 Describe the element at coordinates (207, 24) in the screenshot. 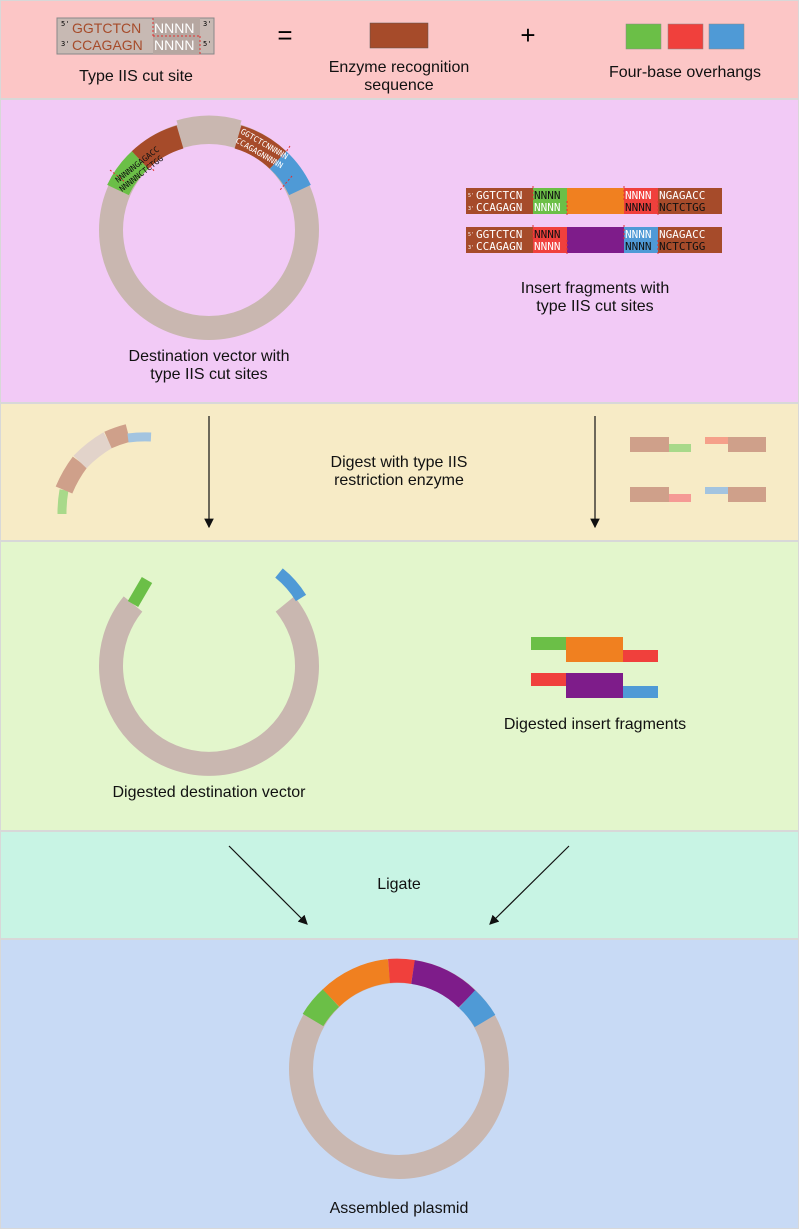

I see `legend-3prime-top: 3'` at that location.